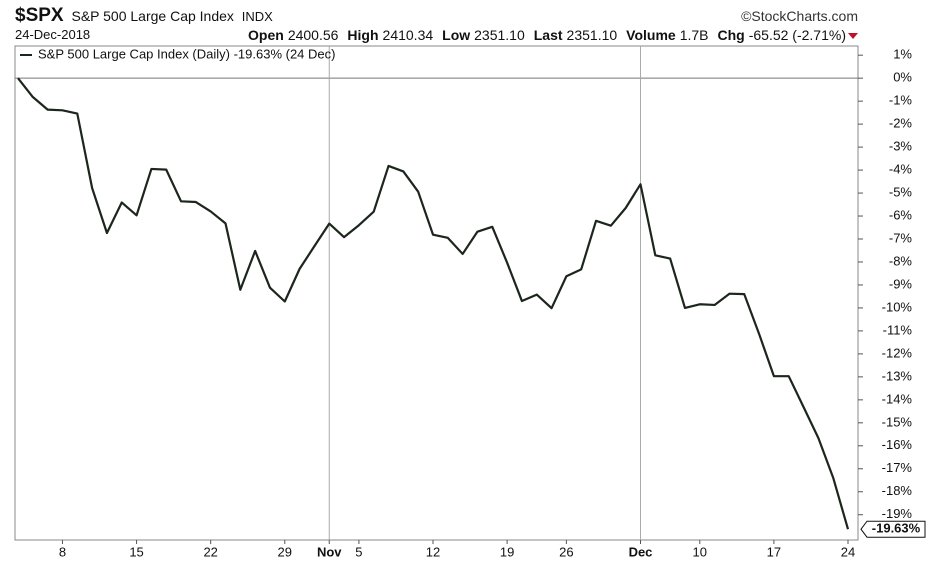 The height and width of the screenshot is (566, 936). What do you see at coordinates (897, 490) in the screenshot?
I see `y-tick-label: -18%` at bounding box center [897, 490].